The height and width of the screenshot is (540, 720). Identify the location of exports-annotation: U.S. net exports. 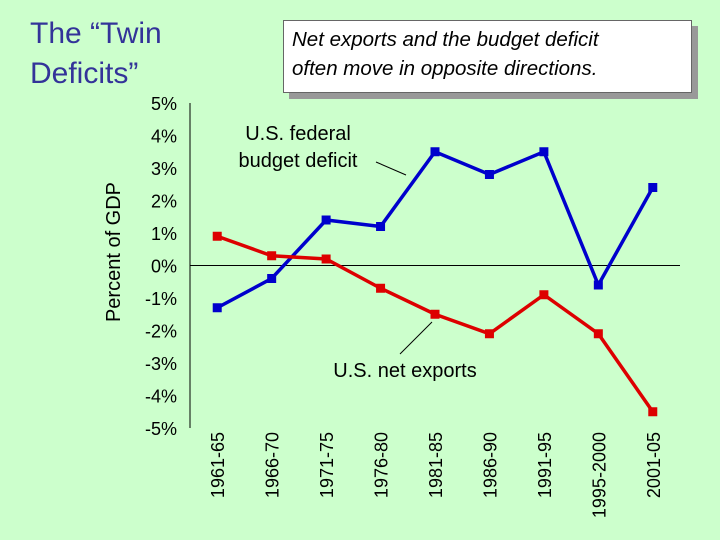
(404, 371).